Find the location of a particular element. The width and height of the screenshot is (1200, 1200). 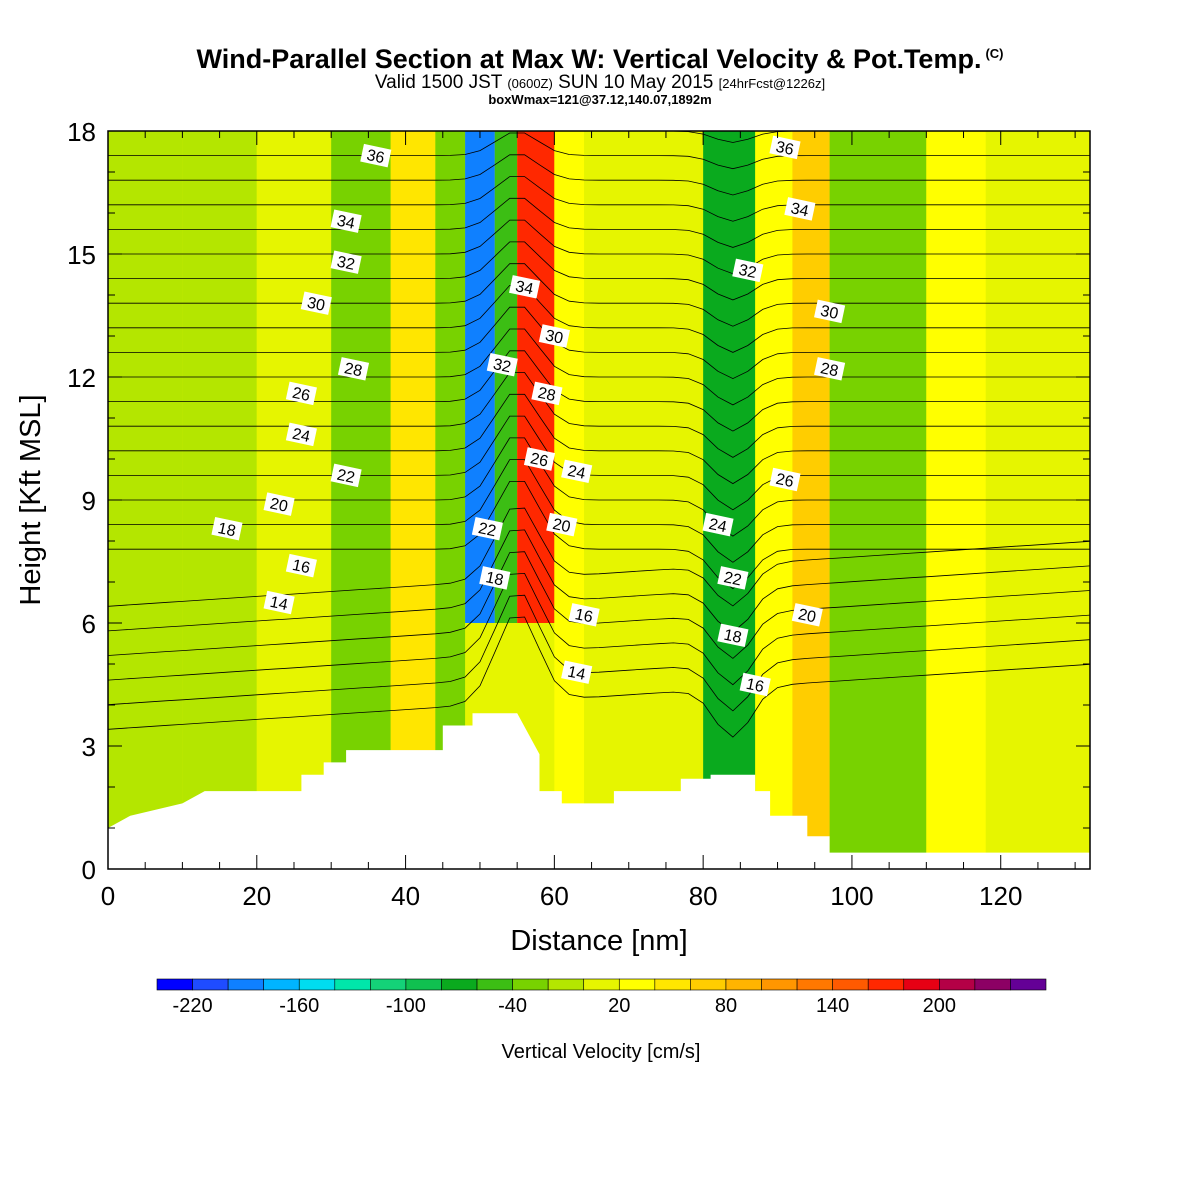

x-tick-label: 80 is located at coordinates (703, 896).